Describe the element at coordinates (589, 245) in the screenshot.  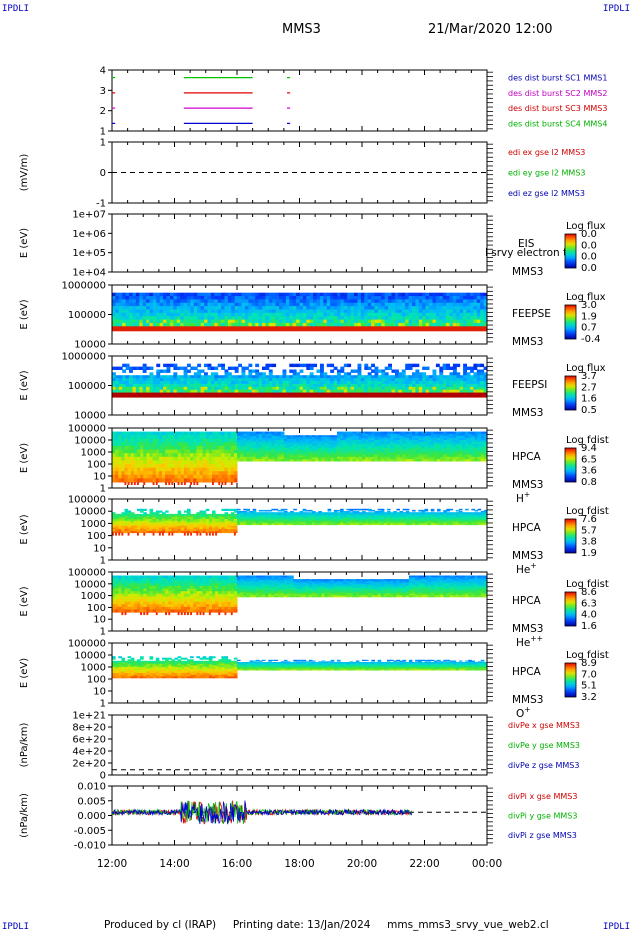
I see `eis-colorbar-tick-label: 0.0` at that location.